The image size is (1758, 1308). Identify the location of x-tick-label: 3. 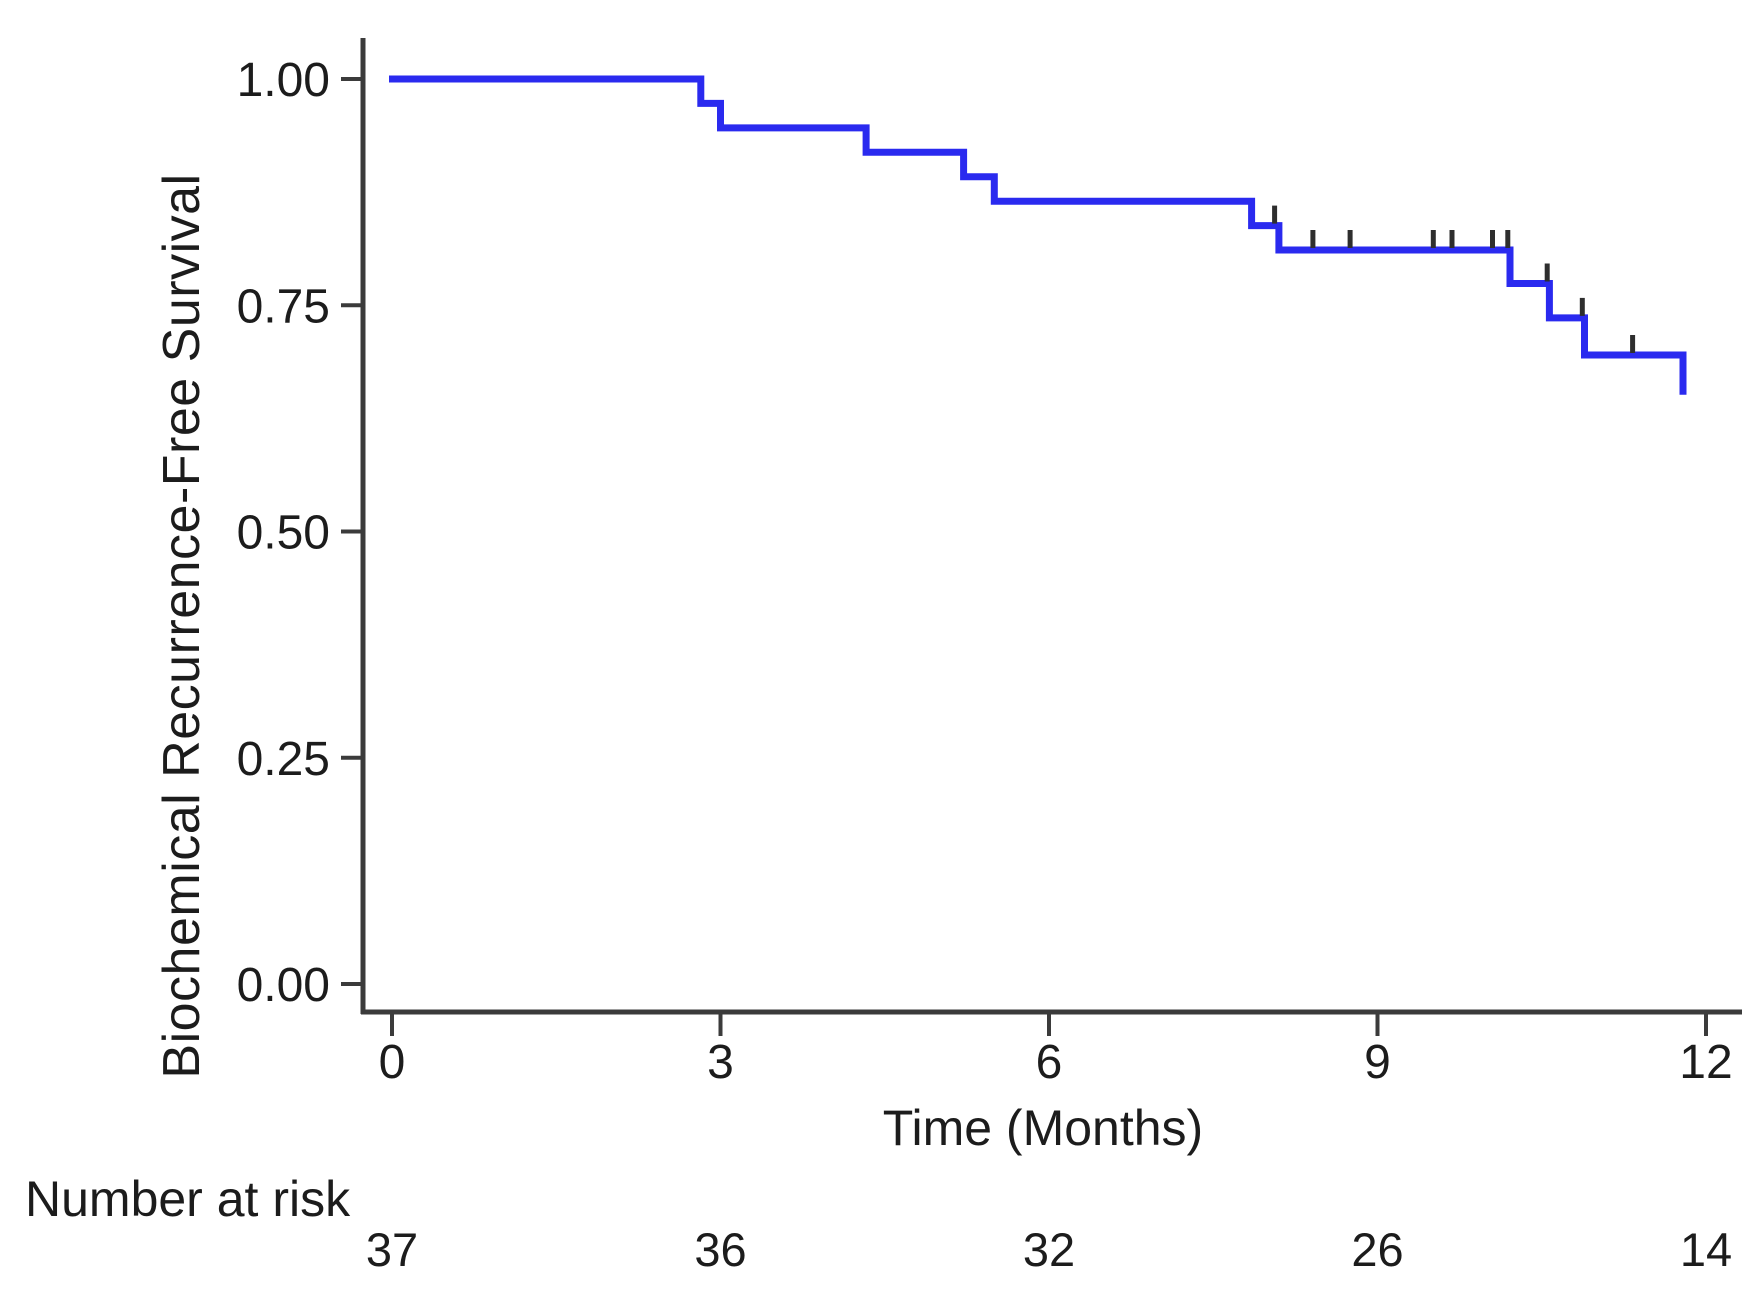
(720, 1062).